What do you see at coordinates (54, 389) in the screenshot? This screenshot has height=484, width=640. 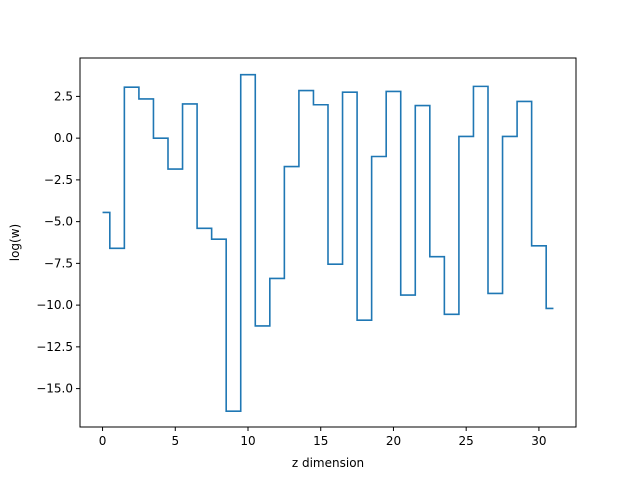 I see `y-tick-label: −15.0` at bounding box center [54, 389].